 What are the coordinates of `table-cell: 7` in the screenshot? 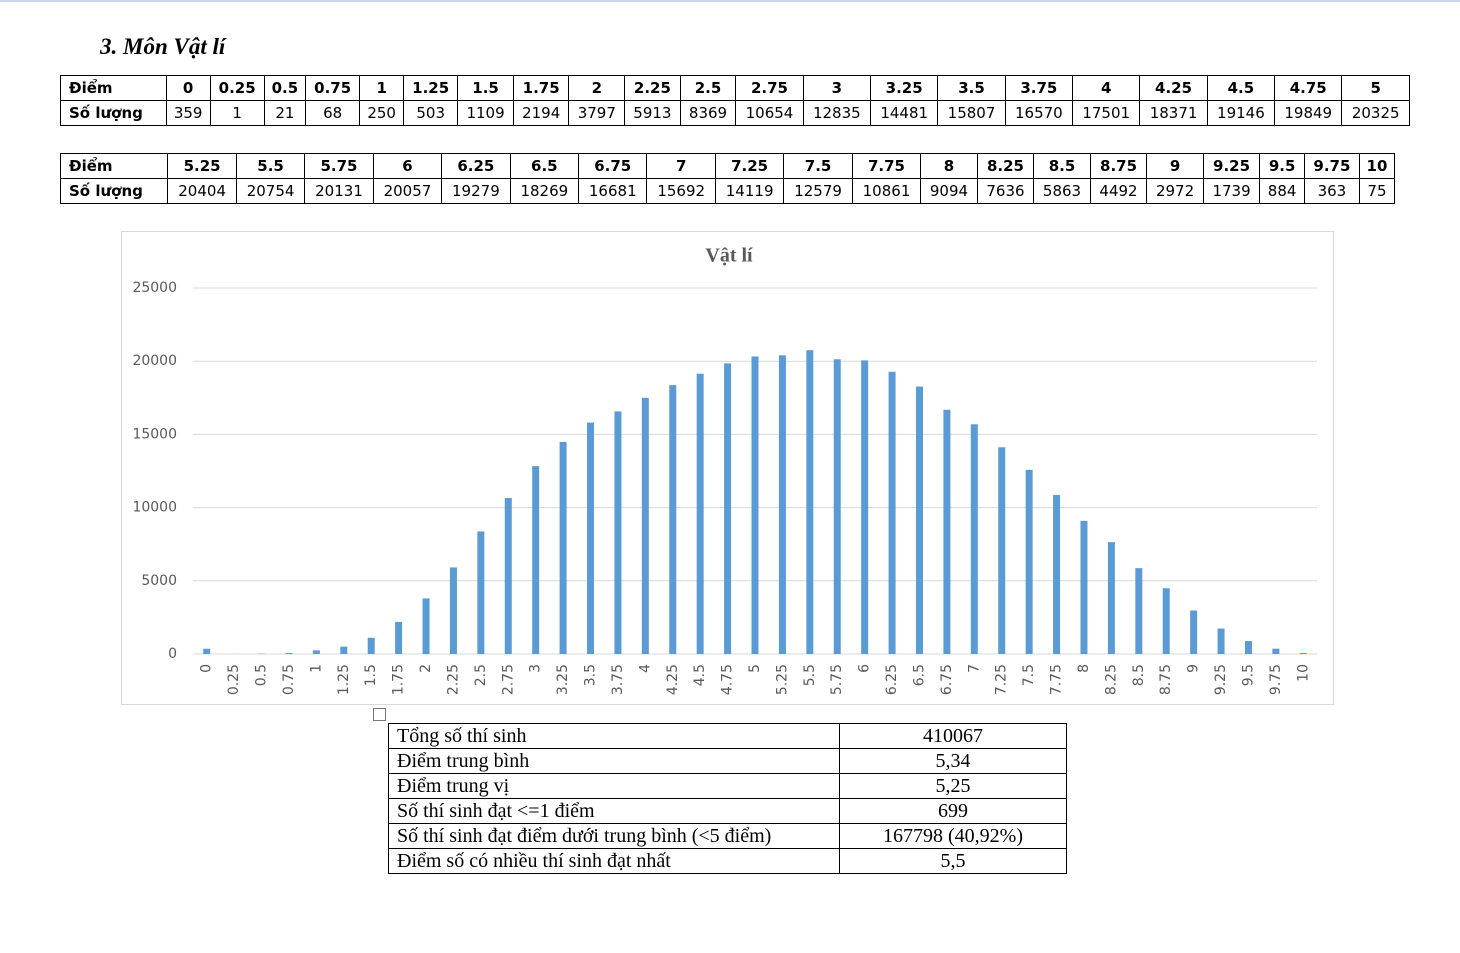 It's located at (681, 166).